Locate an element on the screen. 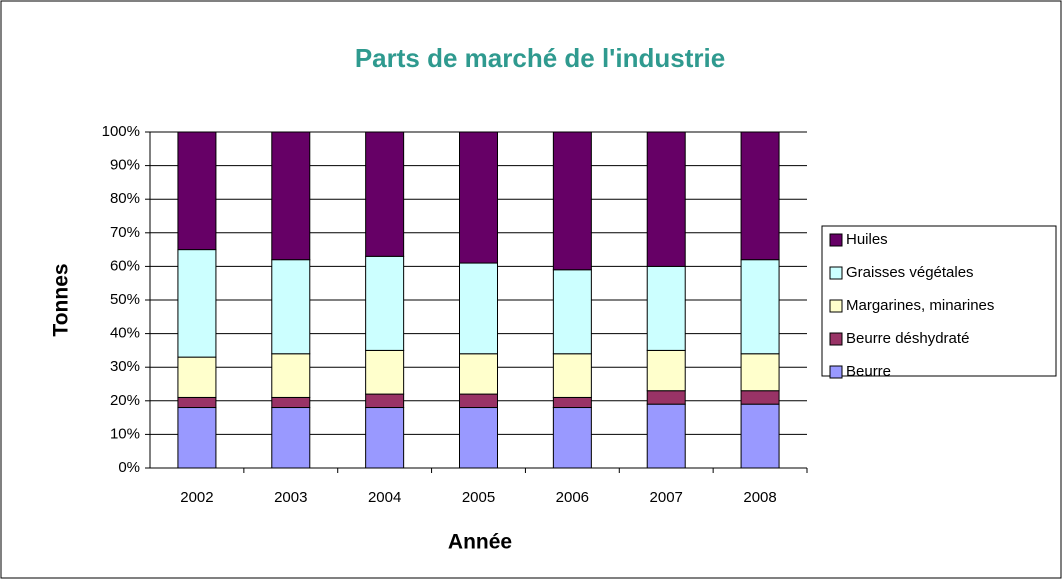  legend-label: Huiles is located at coordinates (867, 239).